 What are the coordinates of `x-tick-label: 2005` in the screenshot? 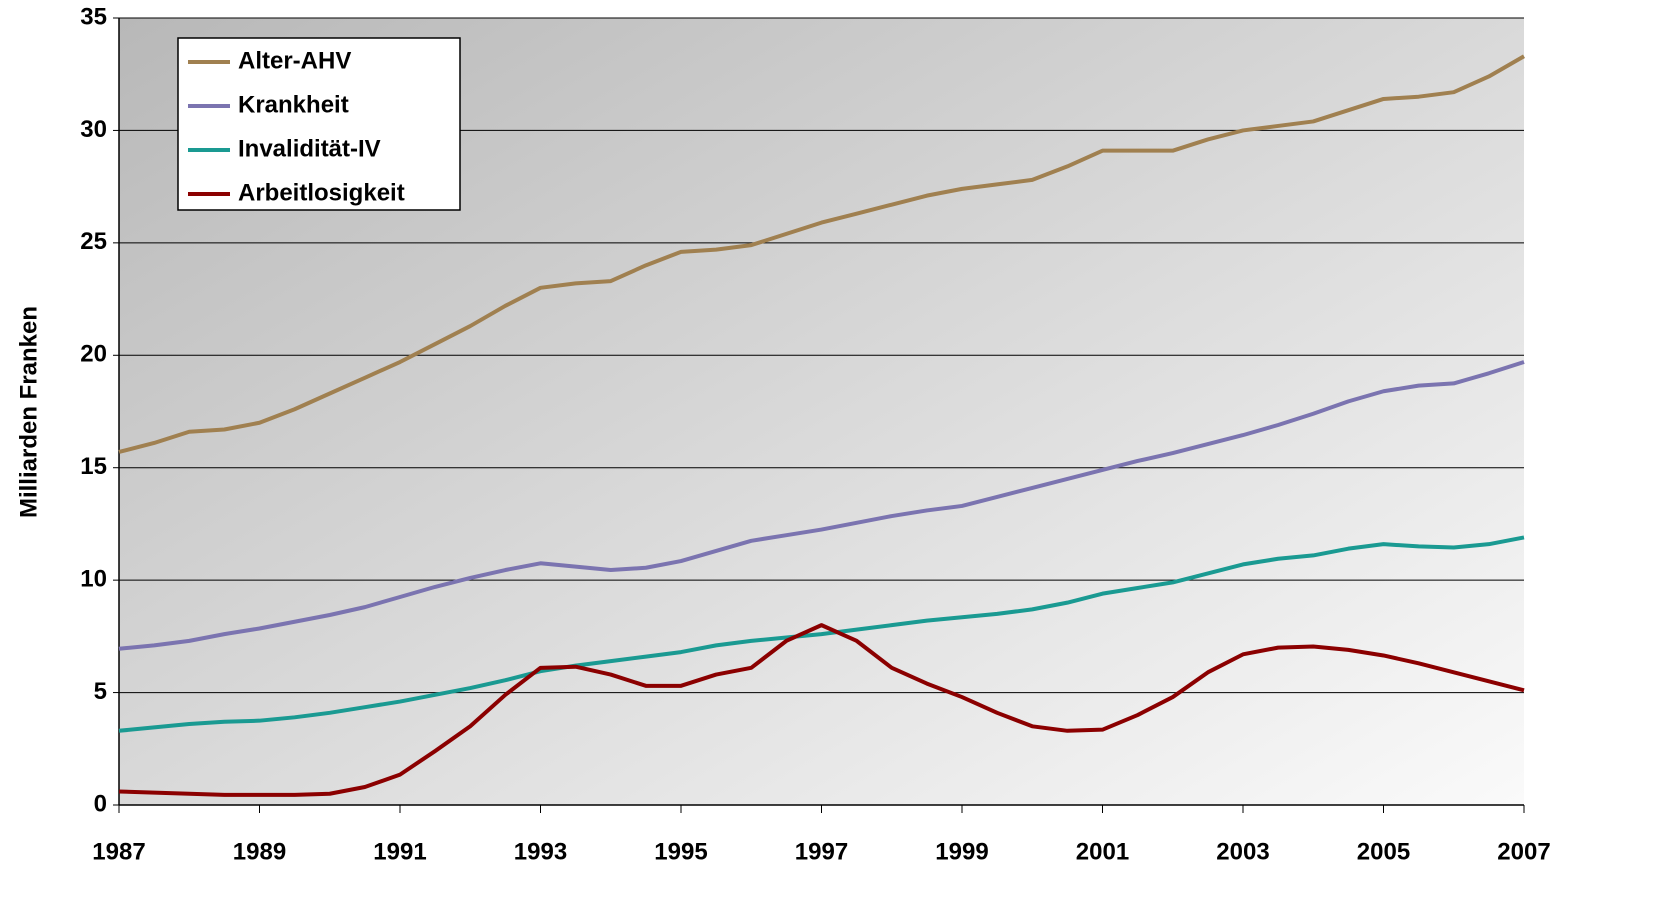 It's located at (1383, 851).